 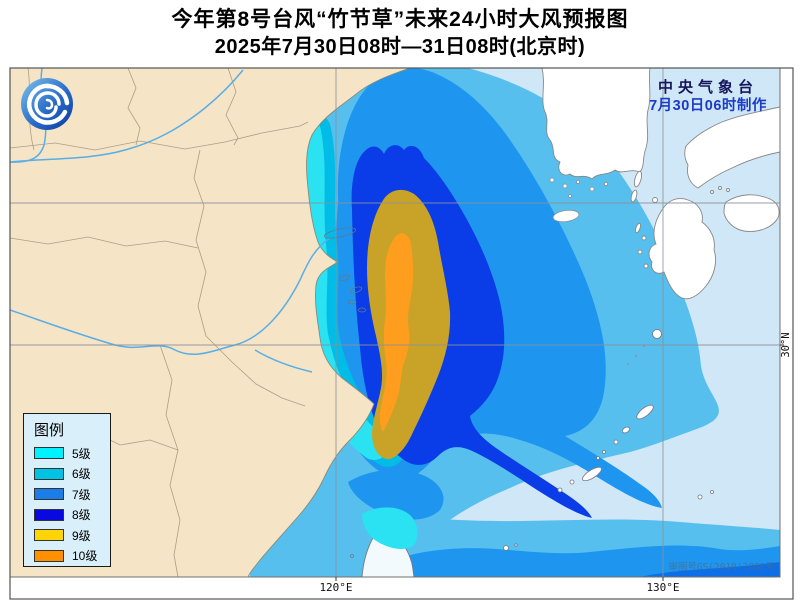 I want to click on lon-label-130e: 130°E, so click(x=662, y=587).